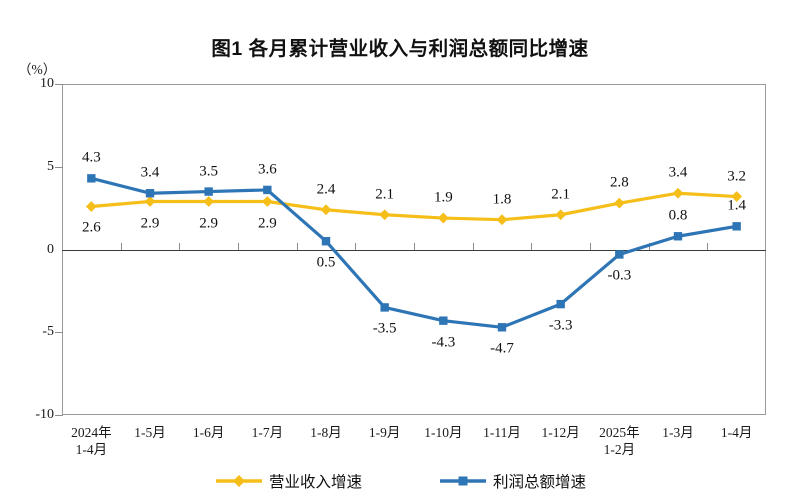  What do you see at coordinates (209, 171) in the screenshot?
I see `data-value-label: 3.5` at bounding box center [209, 171].